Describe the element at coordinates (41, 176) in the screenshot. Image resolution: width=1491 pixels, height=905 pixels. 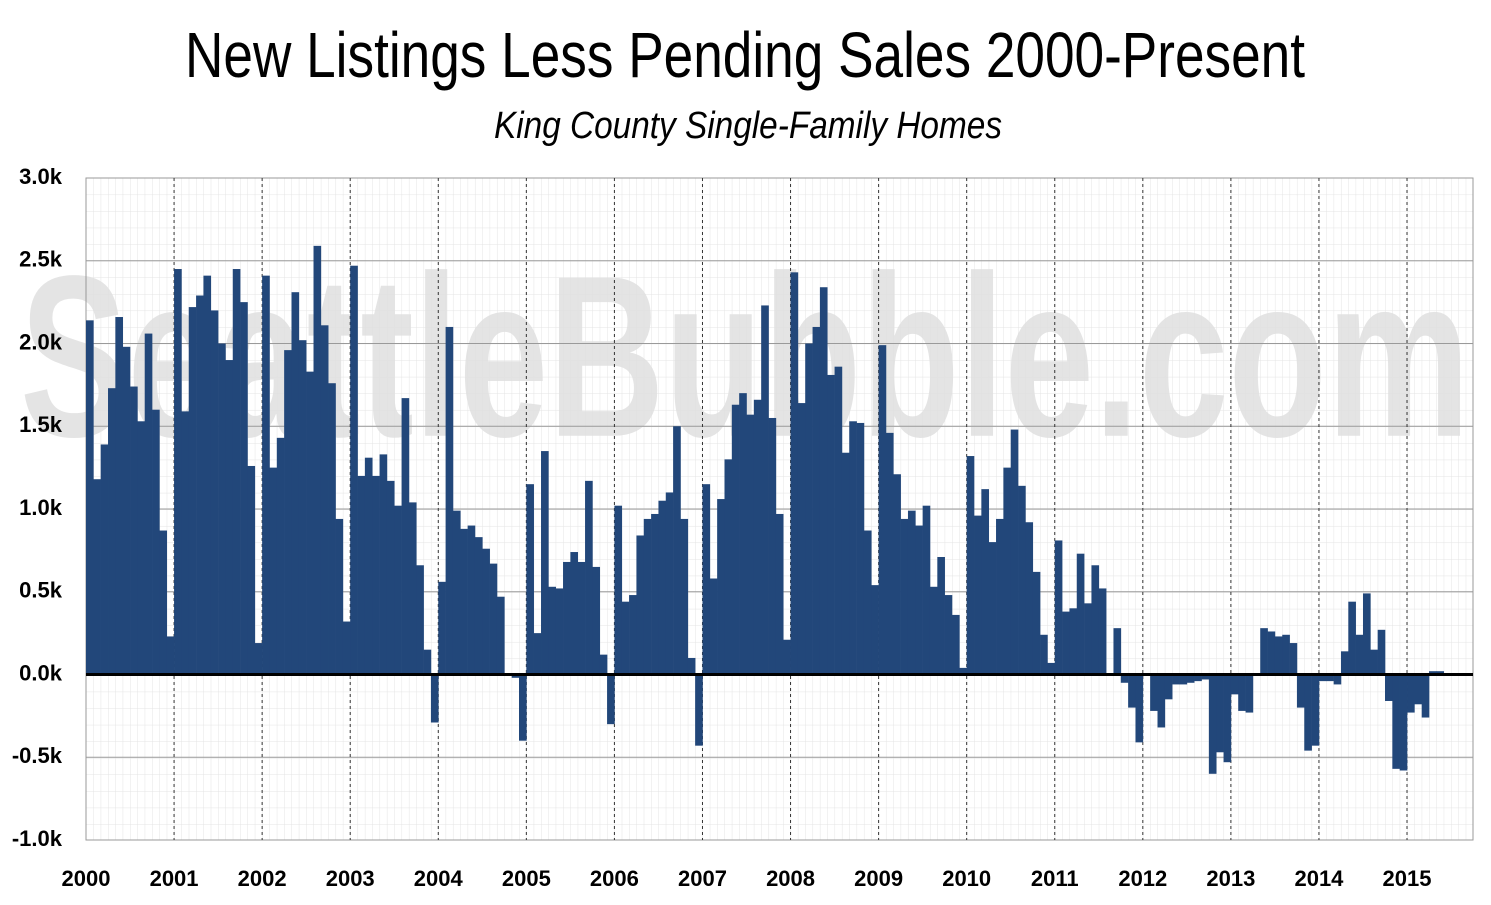
I see `y-tick-label: 3.0k` at that location.